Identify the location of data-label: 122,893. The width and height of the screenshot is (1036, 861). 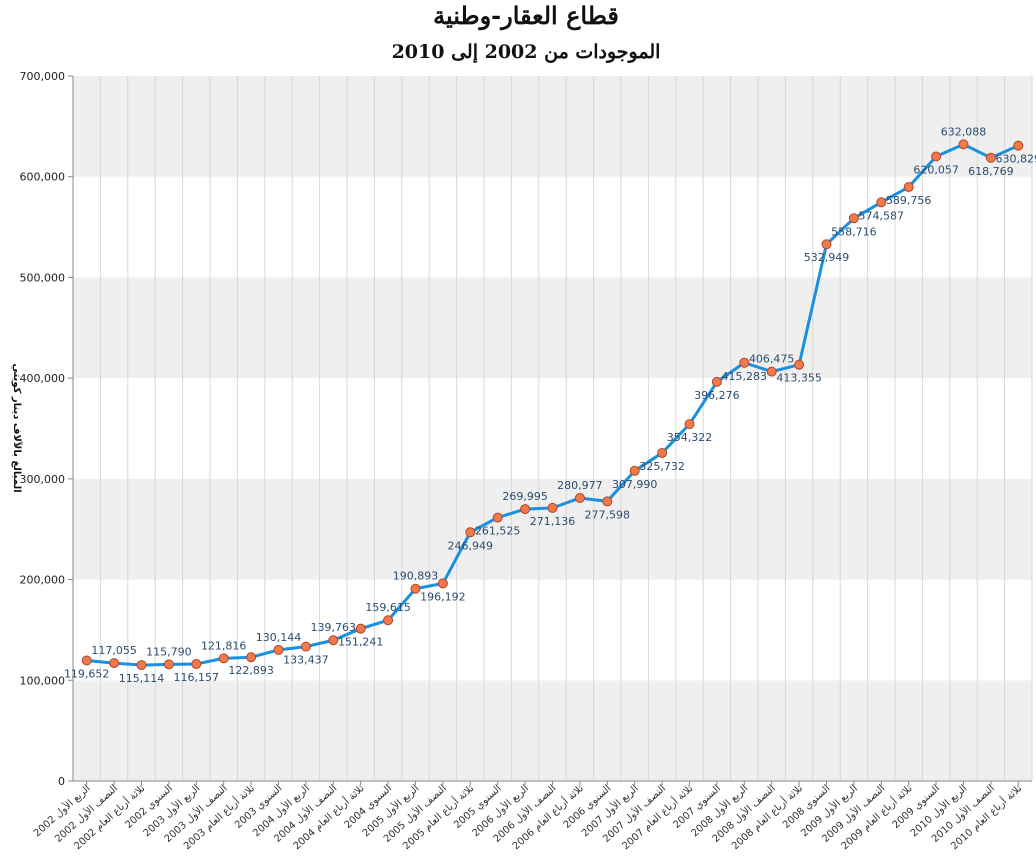
(251, 670).